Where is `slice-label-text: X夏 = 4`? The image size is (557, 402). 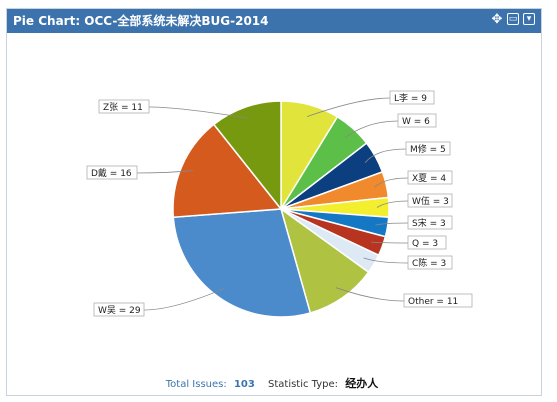
slice-label-text: X夏 = 4 is located at coordinates (429, 178).